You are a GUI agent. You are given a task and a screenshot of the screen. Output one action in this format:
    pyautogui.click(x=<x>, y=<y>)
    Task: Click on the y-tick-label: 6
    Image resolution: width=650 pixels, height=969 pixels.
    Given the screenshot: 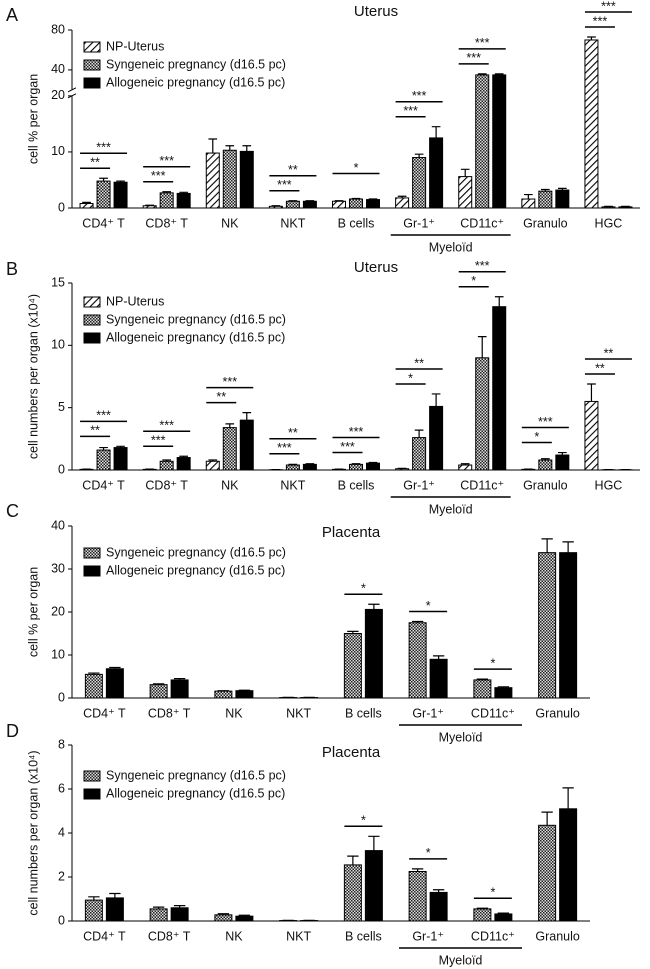 What is the action you would take?
    pyautogui.click(x=61, y=788)
    